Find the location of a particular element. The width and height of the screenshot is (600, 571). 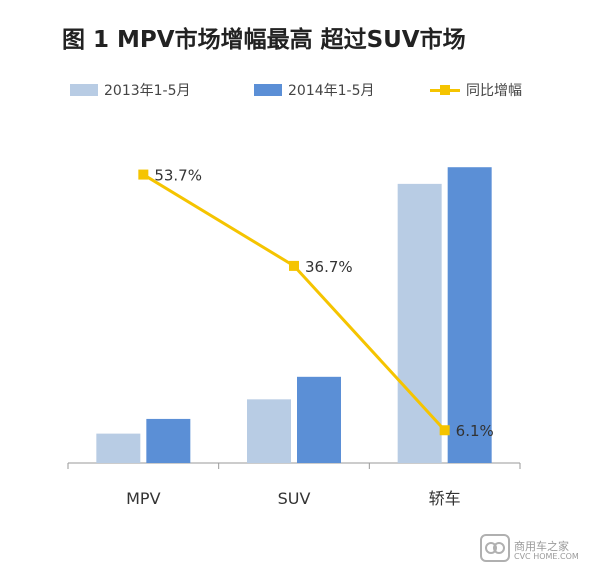

legend-swatch-2014 is located at coordinates (268, 90).